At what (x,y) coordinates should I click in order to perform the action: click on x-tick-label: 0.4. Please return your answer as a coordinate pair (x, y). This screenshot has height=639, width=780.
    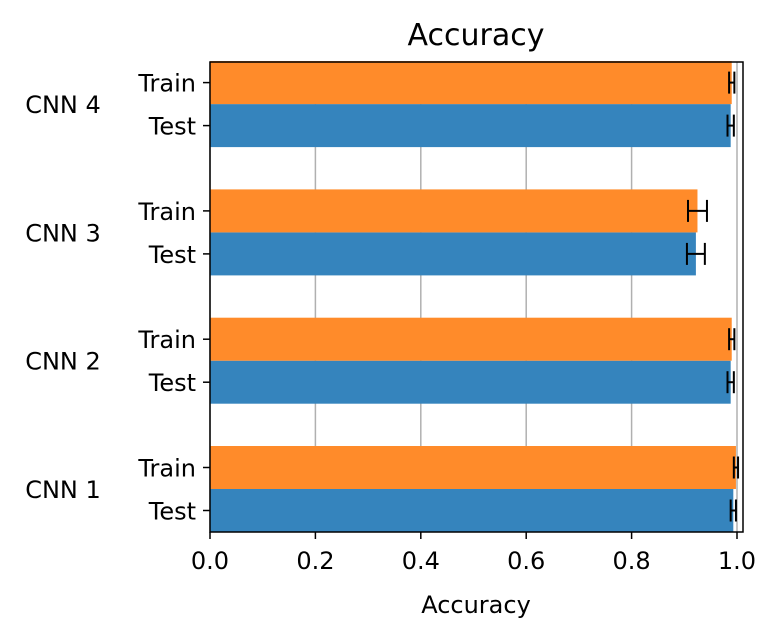
    Looking at the image, I should click on (421, 561).